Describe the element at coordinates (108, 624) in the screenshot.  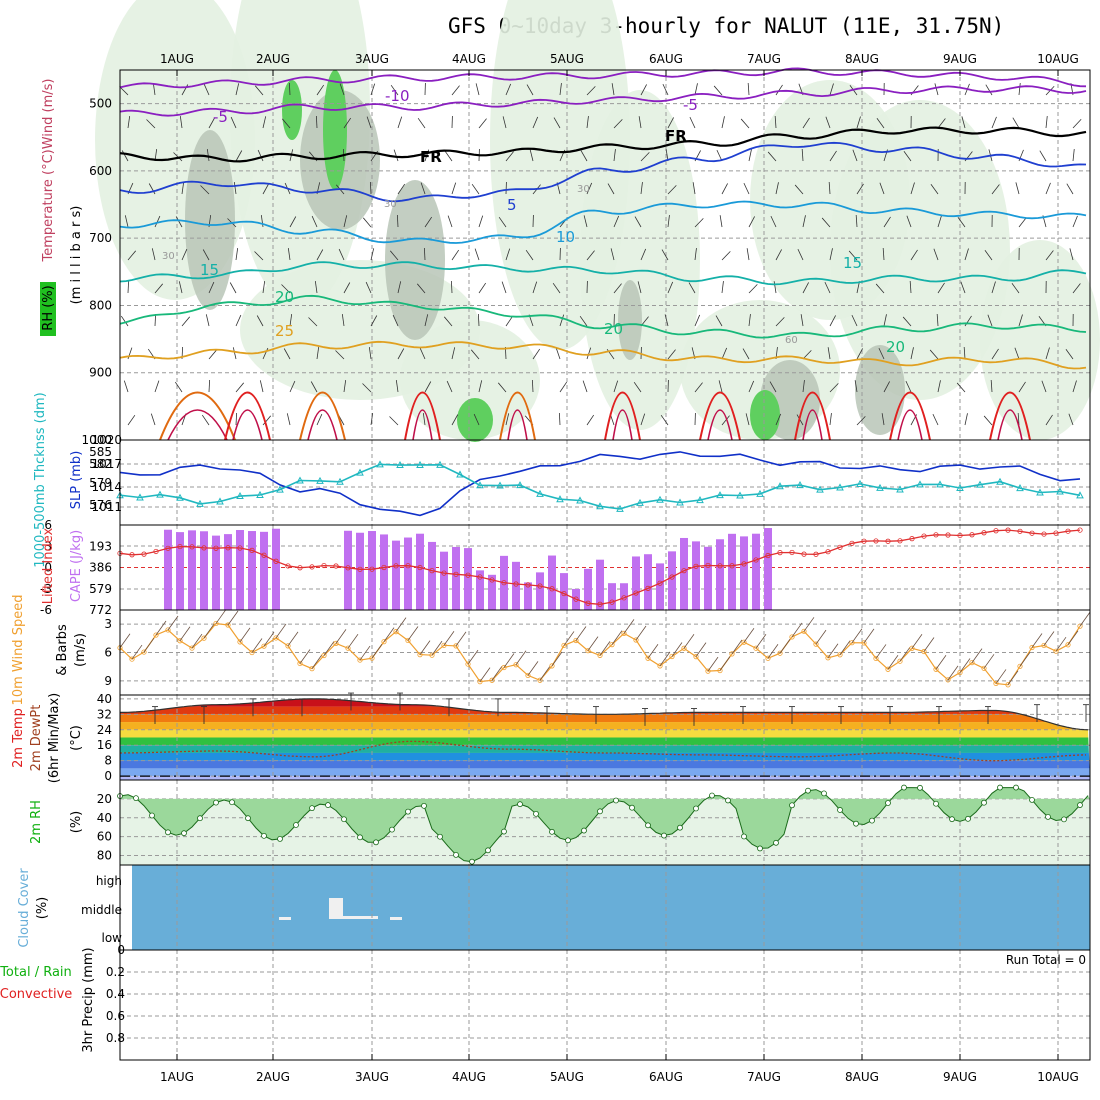
I see `wind-tick-0: 3` at that location.